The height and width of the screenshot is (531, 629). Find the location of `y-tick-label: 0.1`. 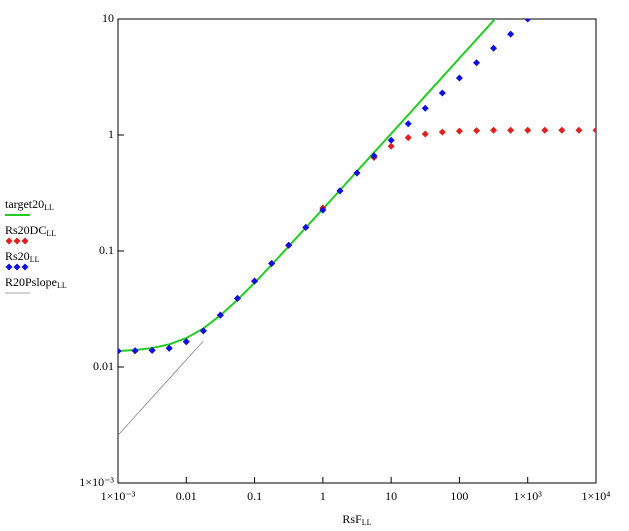

y-tick-label: 0.1 is located at coordinates (106, 250).